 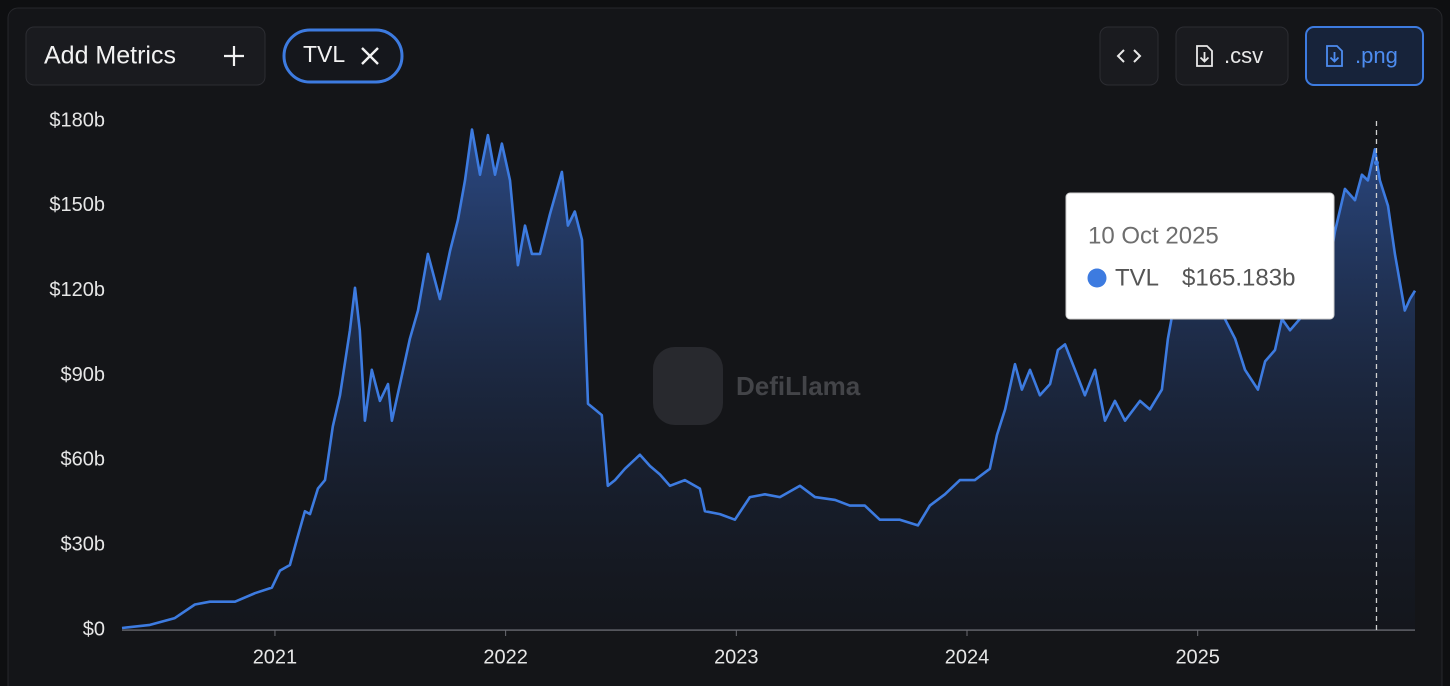 I want to click on code-icon, so click(x=1129, y=56).